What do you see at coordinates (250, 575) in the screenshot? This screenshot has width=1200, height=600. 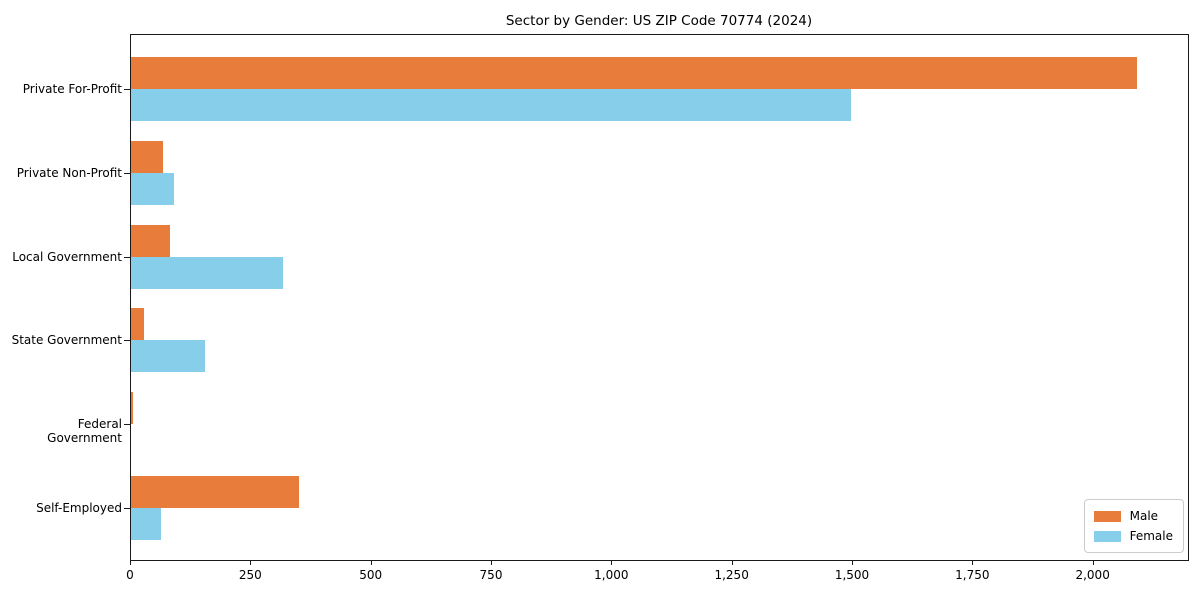 I see `x-tick-label-1: 250` at bounding box center [250, 575].